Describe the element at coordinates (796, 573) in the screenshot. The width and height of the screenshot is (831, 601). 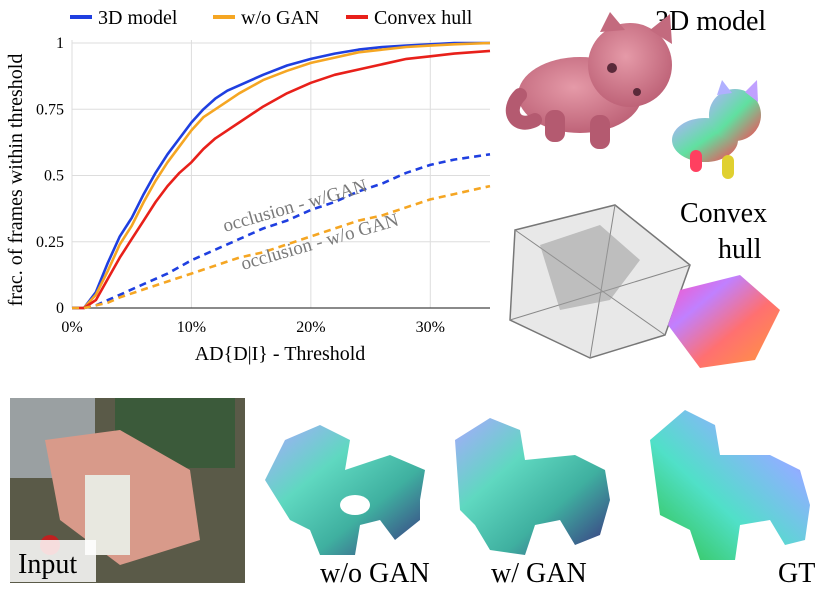
I see `gt-label: GT` at that location.